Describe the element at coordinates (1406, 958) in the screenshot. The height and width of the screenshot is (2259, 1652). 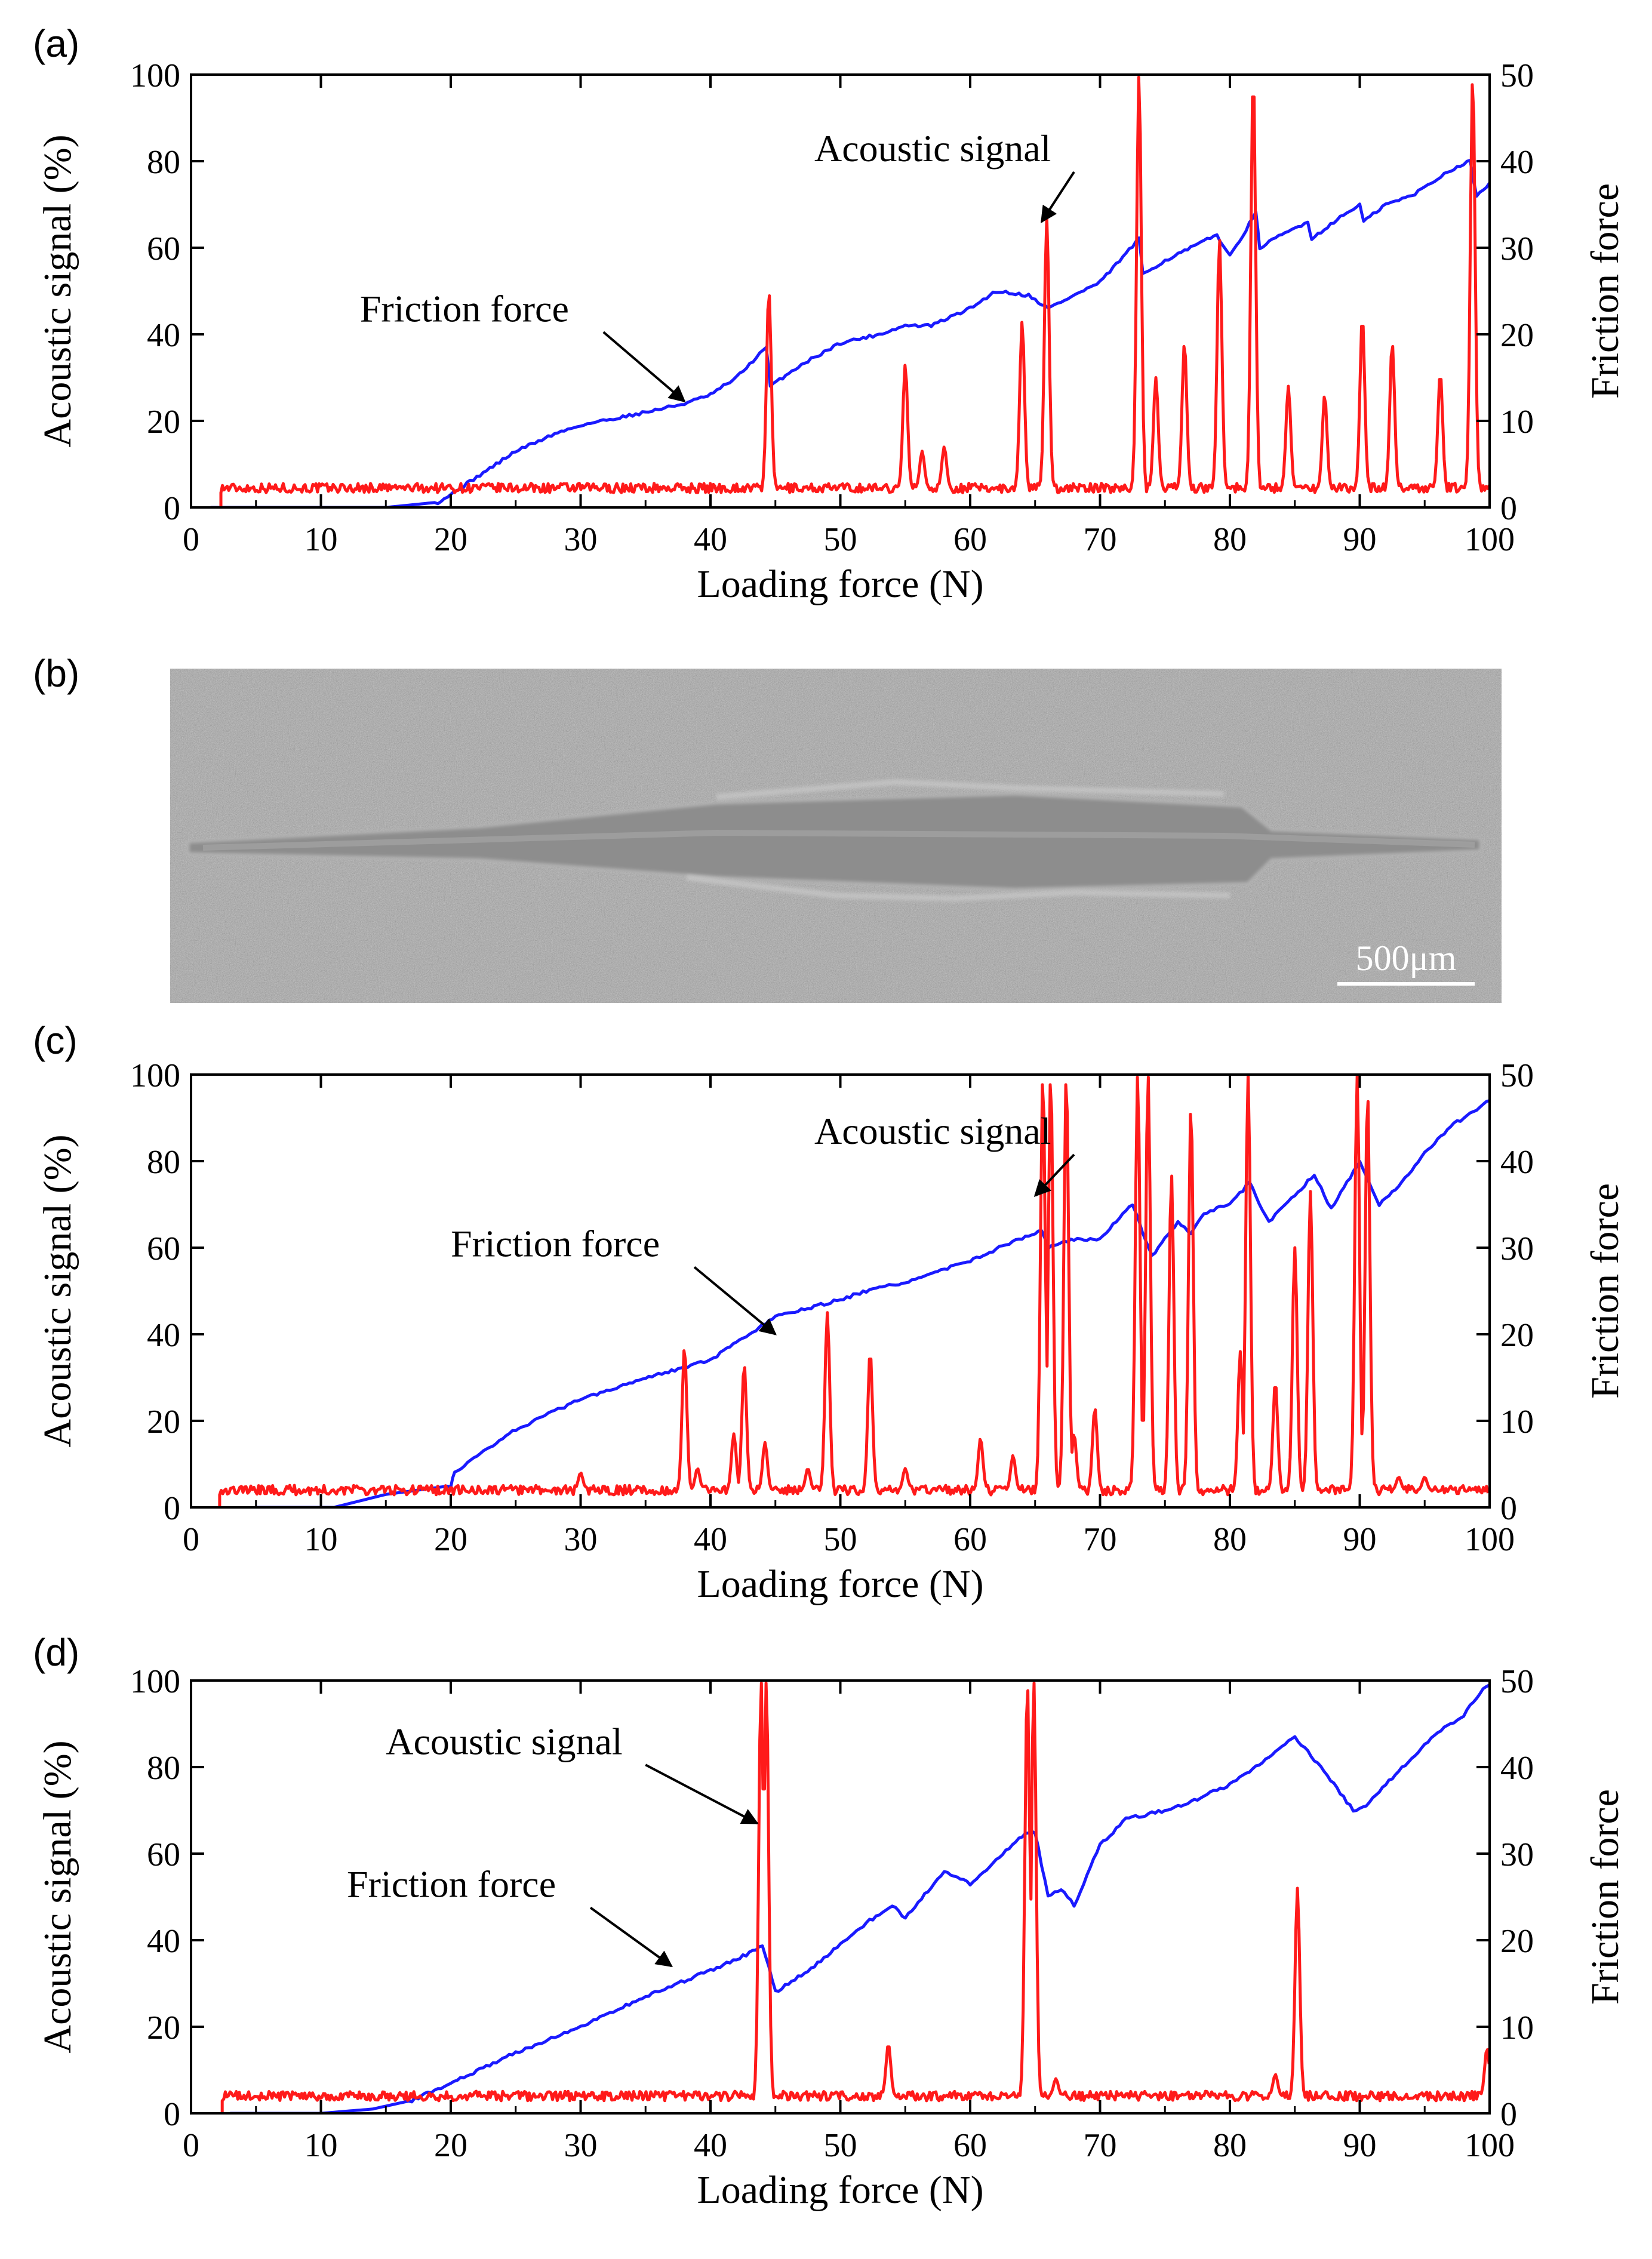
I see `scale-bar-label: 500μm` at that location.